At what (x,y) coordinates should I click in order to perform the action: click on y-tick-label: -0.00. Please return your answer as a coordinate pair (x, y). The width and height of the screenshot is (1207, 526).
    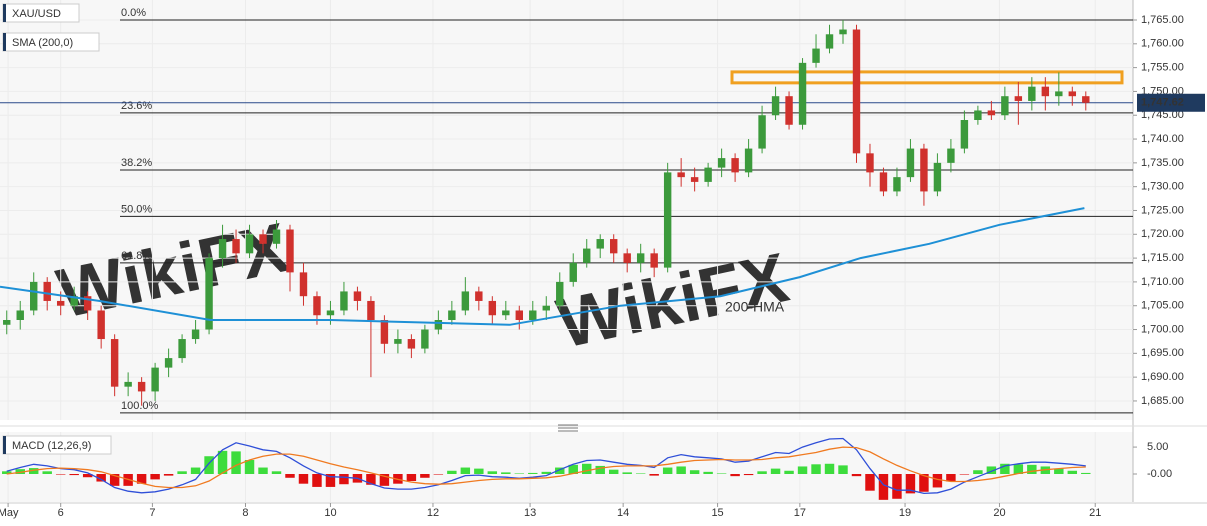
    Looking at the image, I should click on (1159, 474).